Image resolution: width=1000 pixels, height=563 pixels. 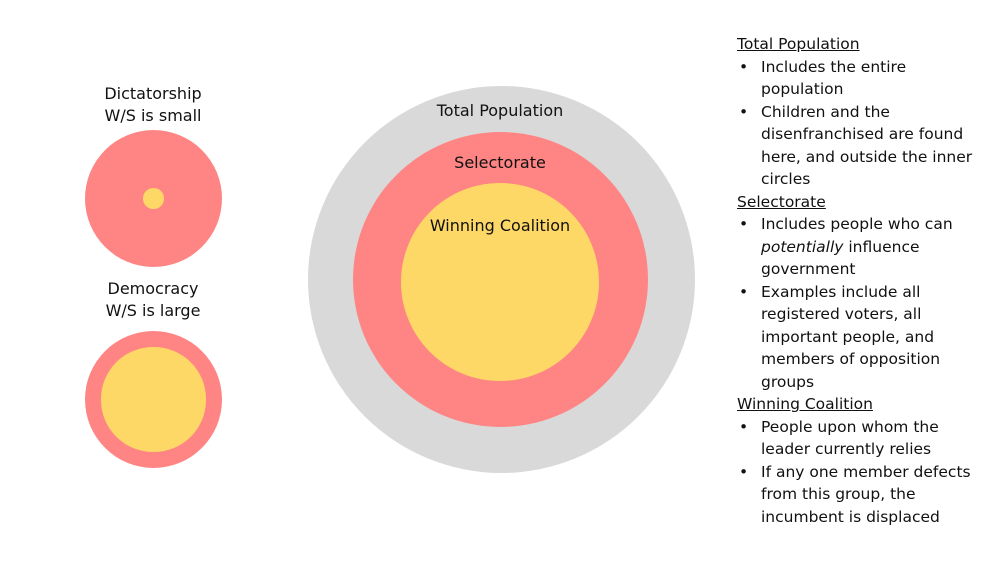 What do you see at coordinates (153, 198) in the screenshot?
I see `dictatorship-coalition-circle` at bounding box center [153, 198].